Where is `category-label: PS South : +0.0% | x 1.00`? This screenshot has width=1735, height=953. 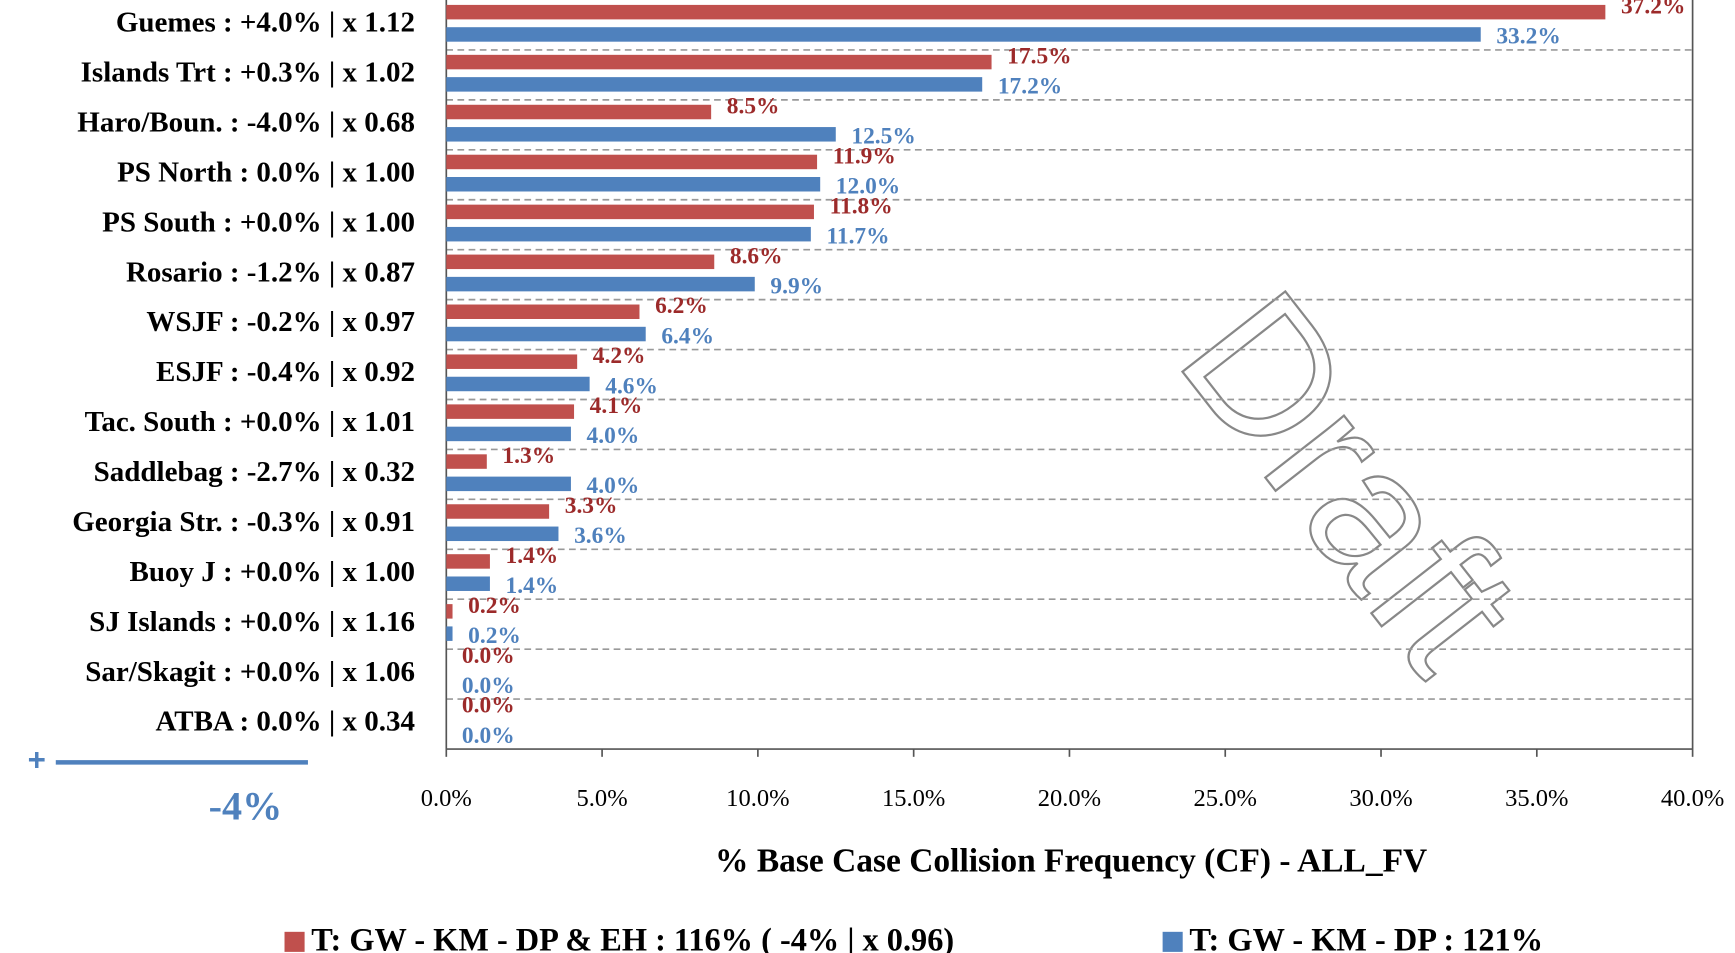
category-label: PS South : +0.0% | x 1.00 is located at coordinates (258, 222).